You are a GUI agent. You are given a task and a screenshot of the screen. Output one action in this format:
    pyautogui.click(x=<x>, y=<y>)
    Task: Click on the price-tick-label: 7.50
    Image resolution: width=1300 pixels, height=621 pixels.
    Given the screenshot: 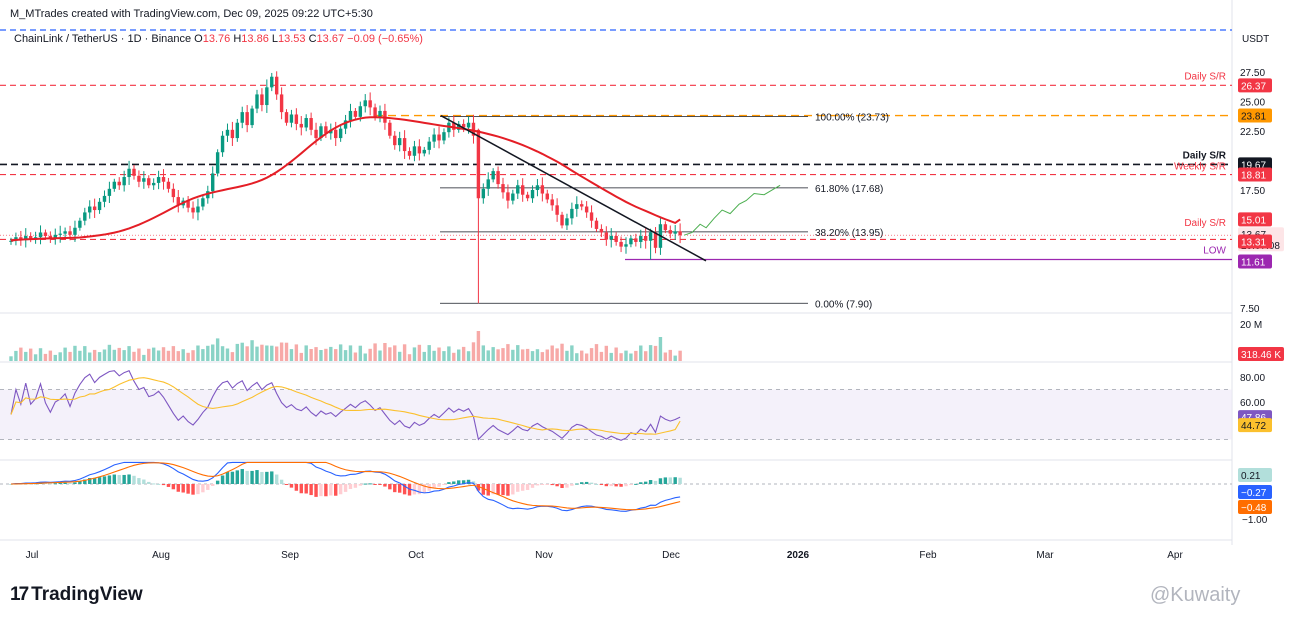 What is the action you would take?
    pyautogui.click(x=1250, y=309)
    